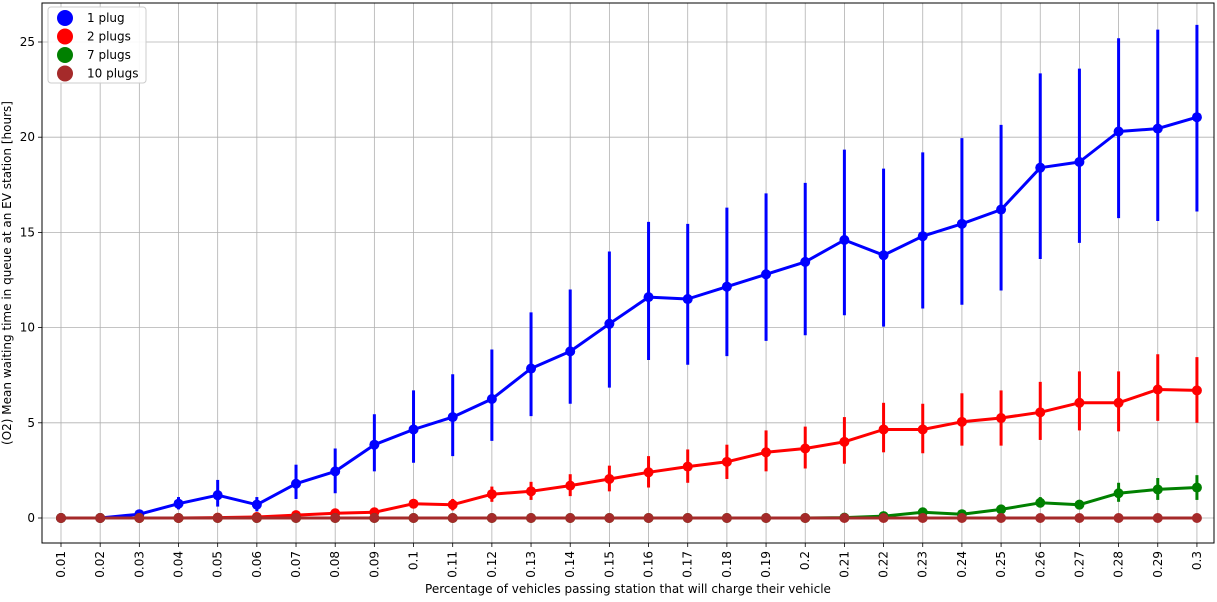 The width and height of the screenshot is (1217, 602). What do you see at coordinates (27, 137) in the screenshot?
I see `y-tick-label: 20` at bounding box center [27, 137].